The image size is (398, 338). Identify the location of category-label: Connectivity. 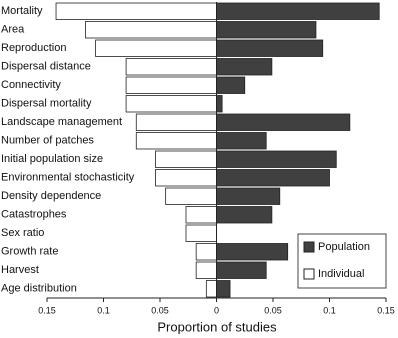
(31, 85).